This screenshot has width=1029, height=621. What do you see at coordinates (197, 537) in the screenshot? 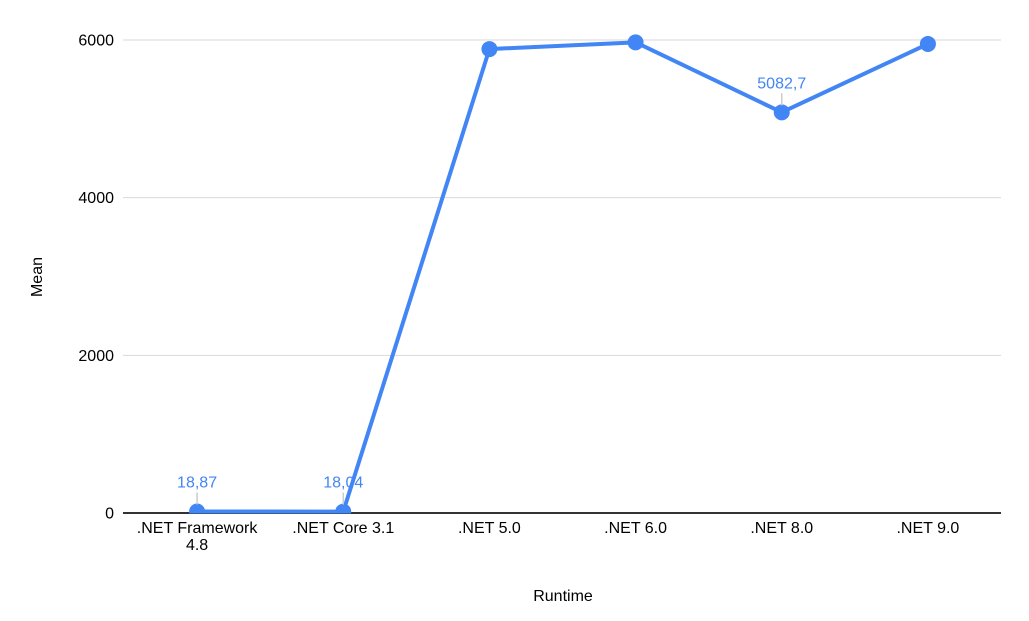
I see `x-category-label: .NET Framework 4.8` at bounding box center [197, 537].